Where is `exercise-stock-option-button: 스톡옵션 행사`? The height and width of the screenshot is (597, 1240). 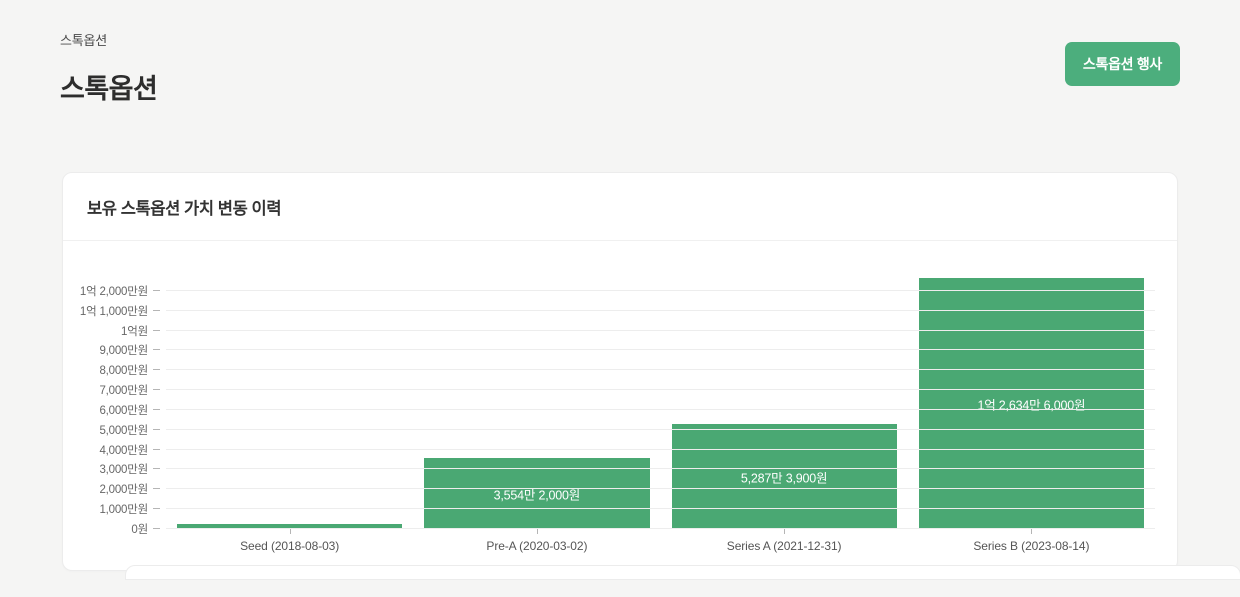
exercise-stock-option-button: 스톡옵션 행사 is located at coordinates (1122, 64).